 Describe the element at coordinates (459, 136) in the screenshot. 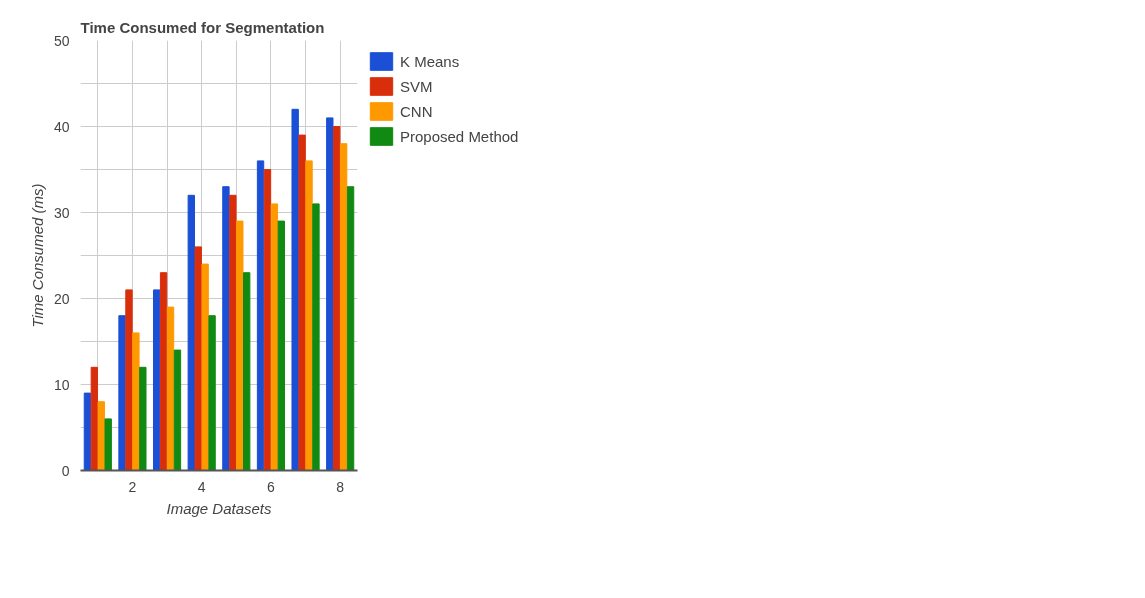

I see `legend-label: Proposed Method` at that location.